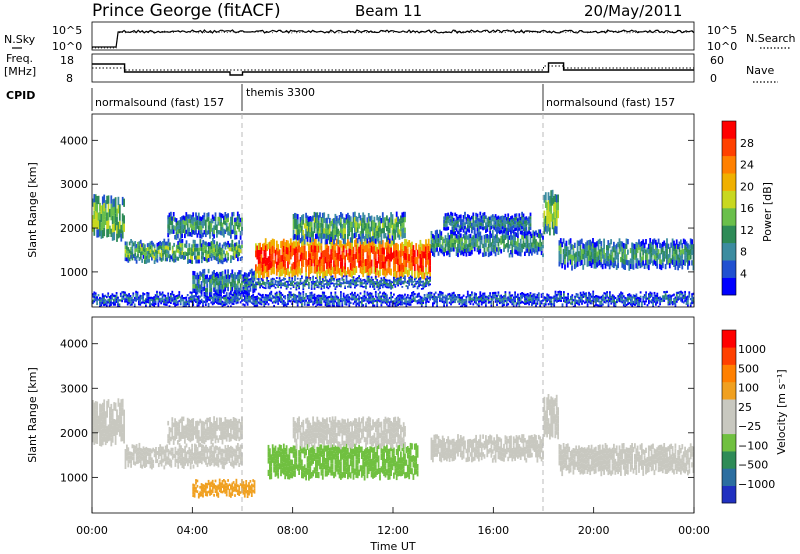 Image resolution: width=800 pixels, height=554 pixels. What do you see at coordinates (393, 69) in the screenshot?
I see `freq-series` at bounding box center [393, 69].